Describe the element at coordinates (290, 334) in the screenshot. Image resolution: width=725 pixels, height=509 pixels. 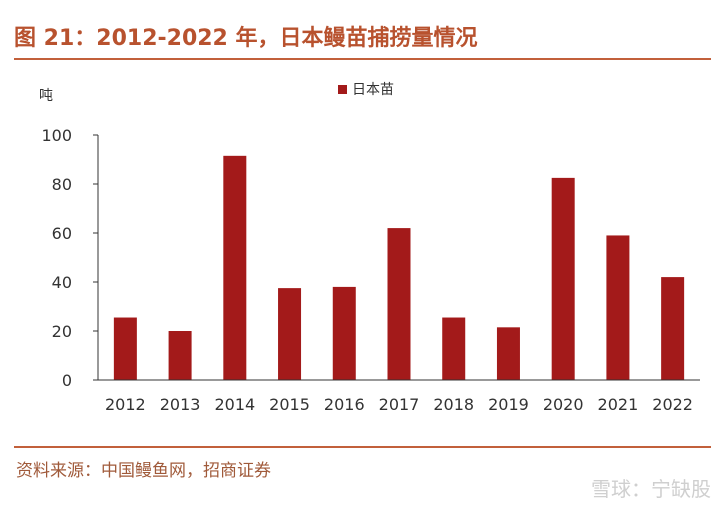
I see `bar-2015` at that location.